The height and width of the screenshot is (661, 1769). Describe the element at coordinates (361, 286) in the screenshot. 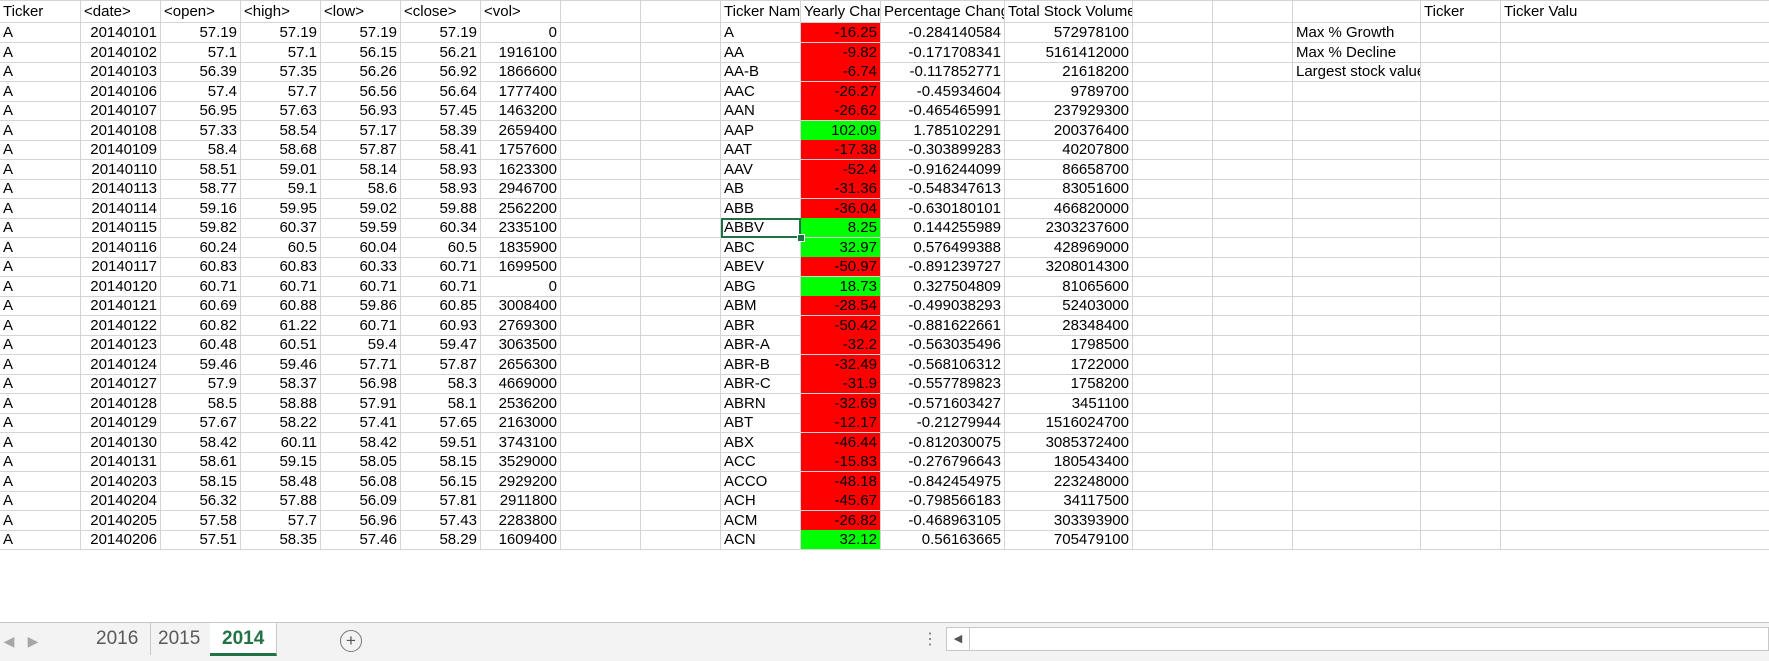

I see `low-cell: 60.71` at that location.